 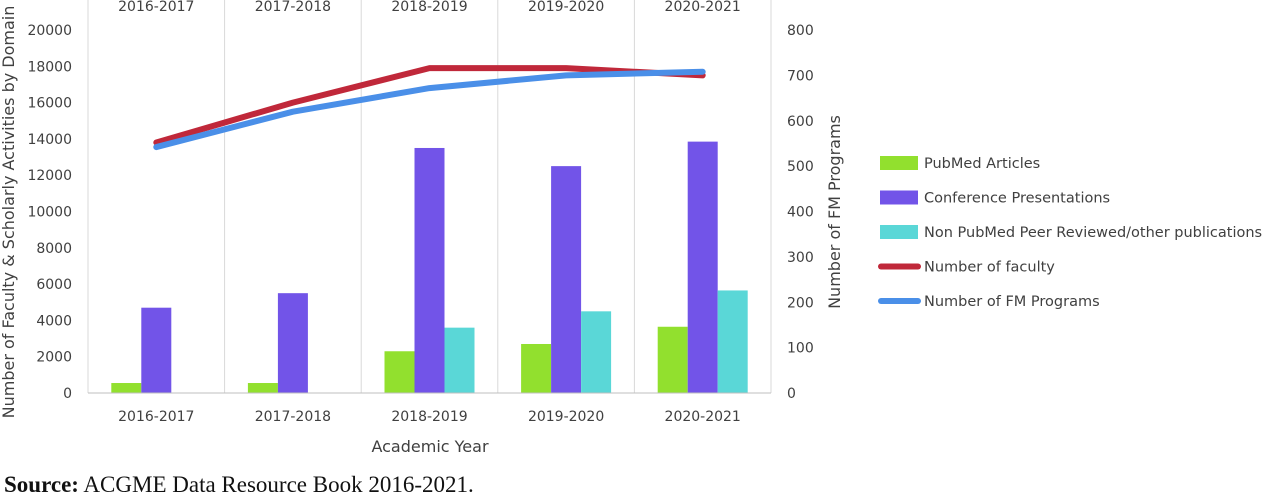 What do you see at coordinates (800, 76) in the screenshot?
I see `y2-tick-label: 700` at bounding box center [800, 76].